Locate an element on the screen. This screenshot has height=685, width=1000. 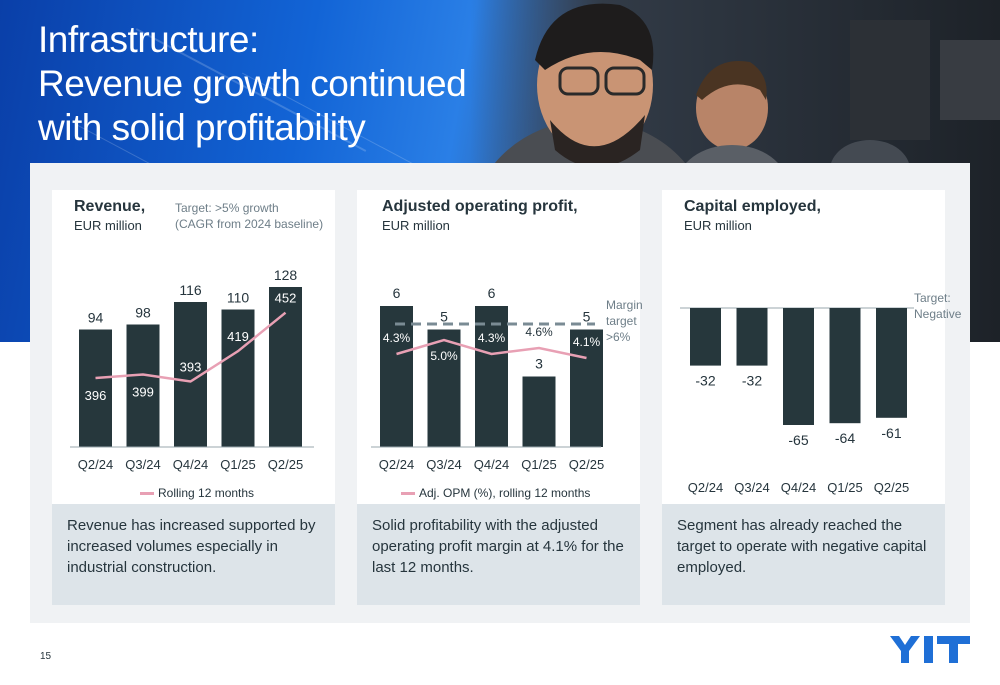
line-value-label: 419 is located at coordinates (238, 336).